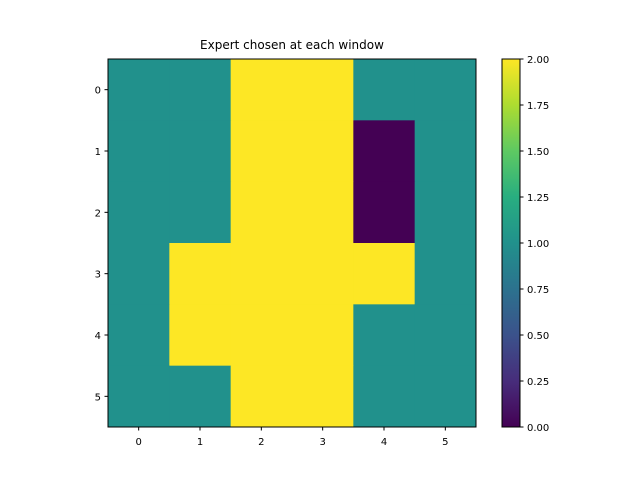 This screenshot has width=640, height=480. I want to click on x-tick-label: 1, so click(200, 442).